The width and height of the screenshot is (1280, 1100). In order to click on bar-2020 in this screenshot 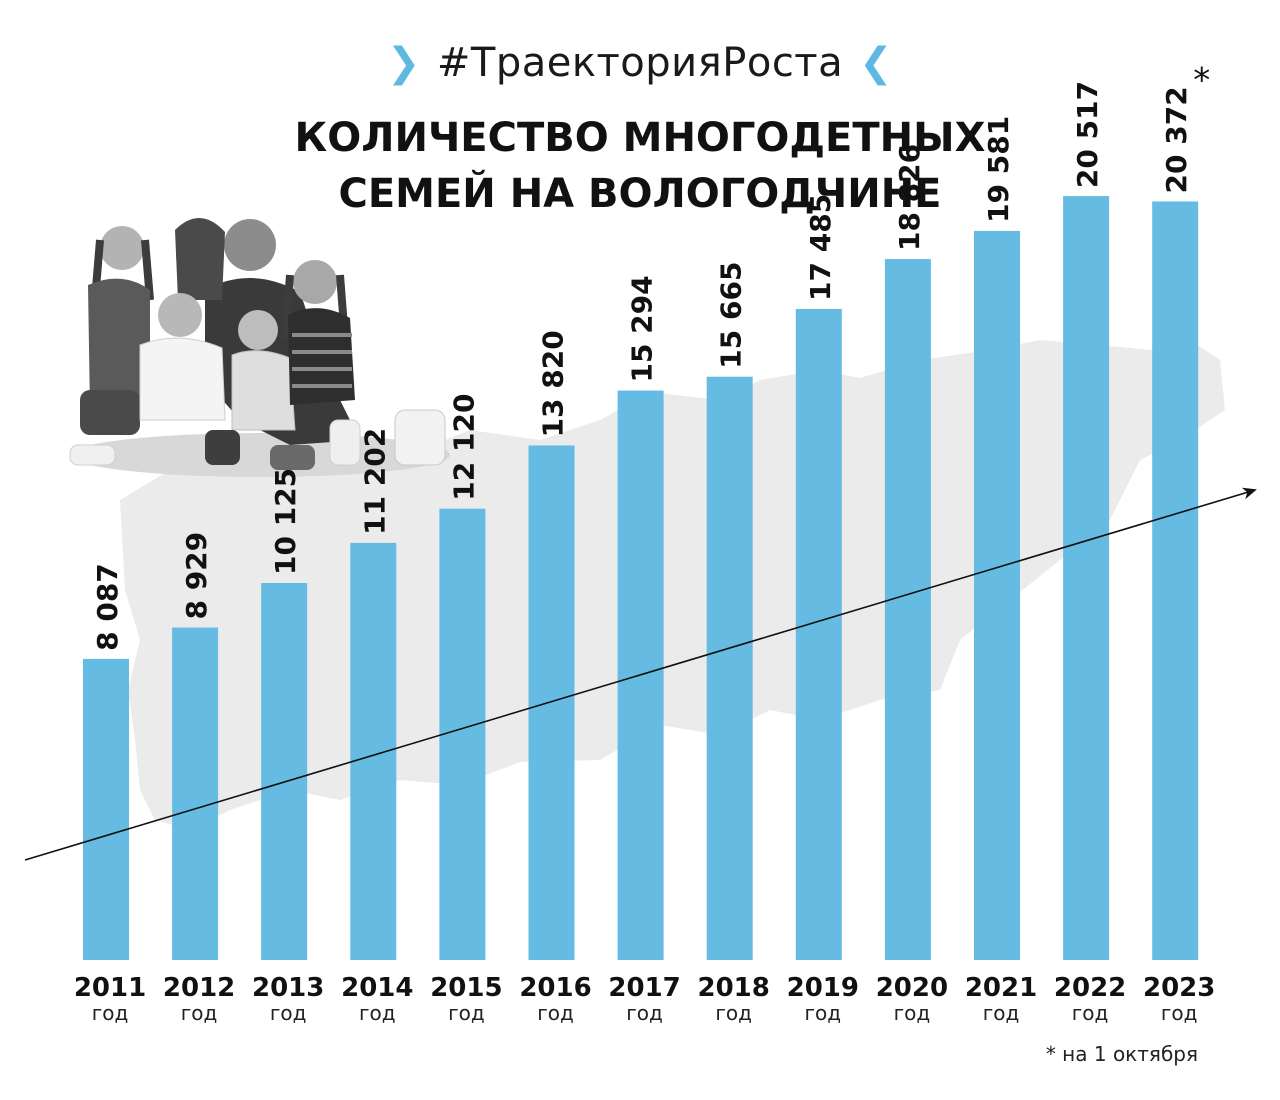, I will do `click(907, 609)`.